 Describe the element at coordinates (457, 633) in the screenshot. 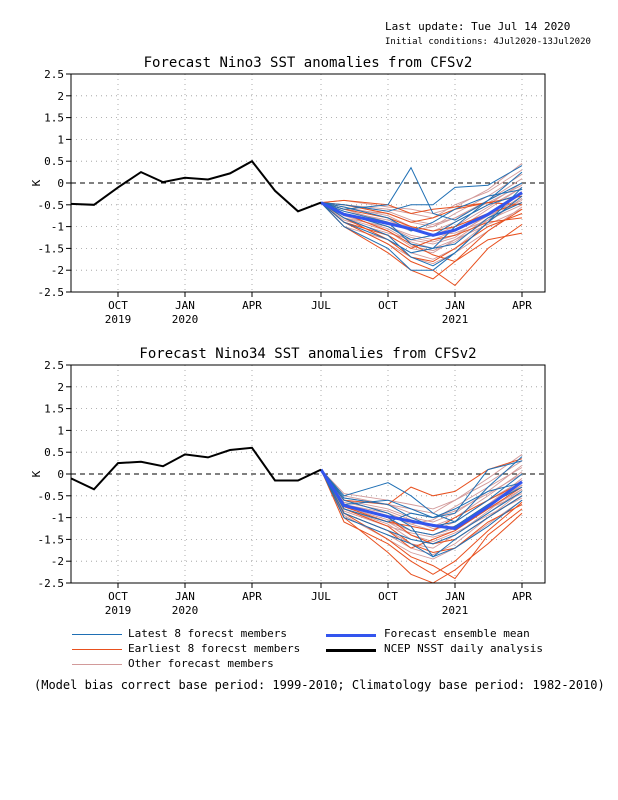

I see `legend-label: Forecast ensemble mean` at that location.